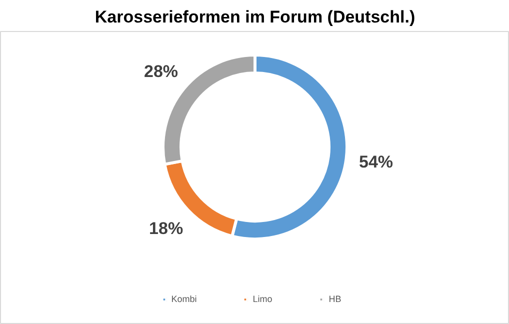 This screenshot has height=324, width=509. What do you see at coordinates (335, 299) in the screenshot?
I see `legend-label: HB` at bounding box center [335, 299].